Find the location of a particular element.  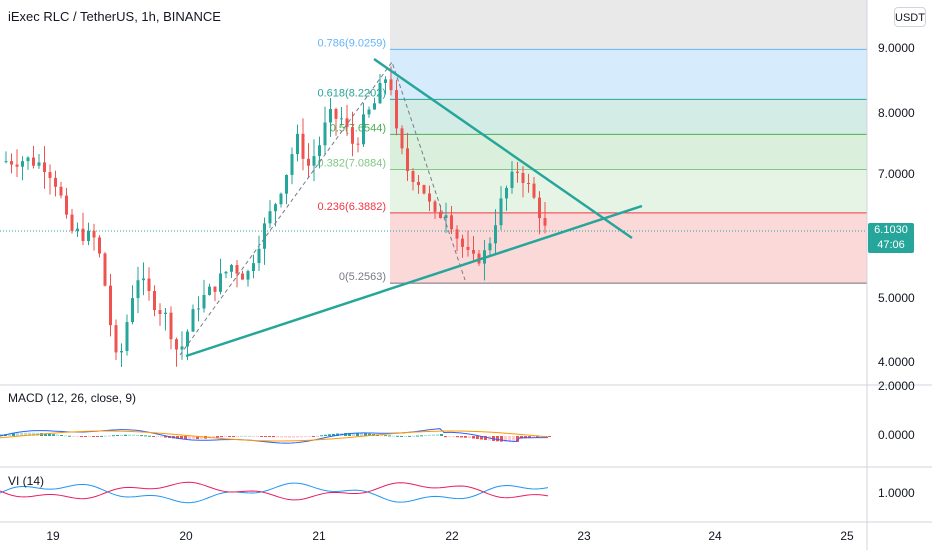

fib-zone-green is located at coordinates (628, 152).